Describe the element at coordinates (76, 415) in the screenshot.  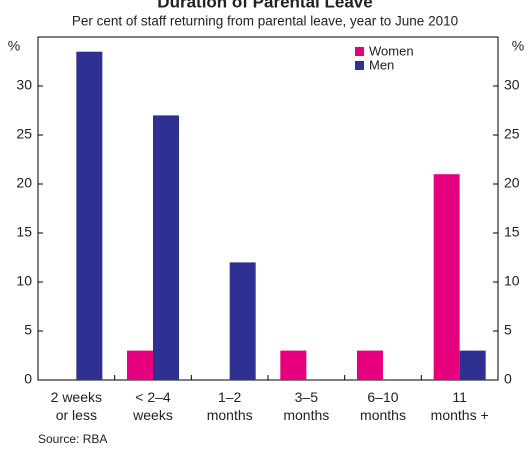
I see `x-tick-label-line: or less` at that location.